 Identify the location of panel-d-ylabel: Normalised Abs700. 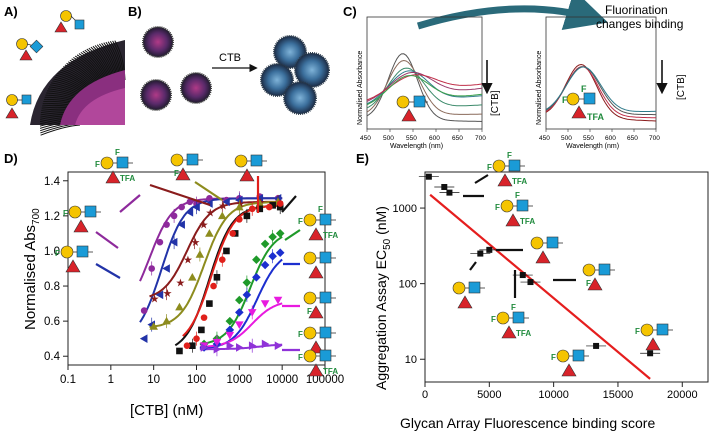
(32, 269).